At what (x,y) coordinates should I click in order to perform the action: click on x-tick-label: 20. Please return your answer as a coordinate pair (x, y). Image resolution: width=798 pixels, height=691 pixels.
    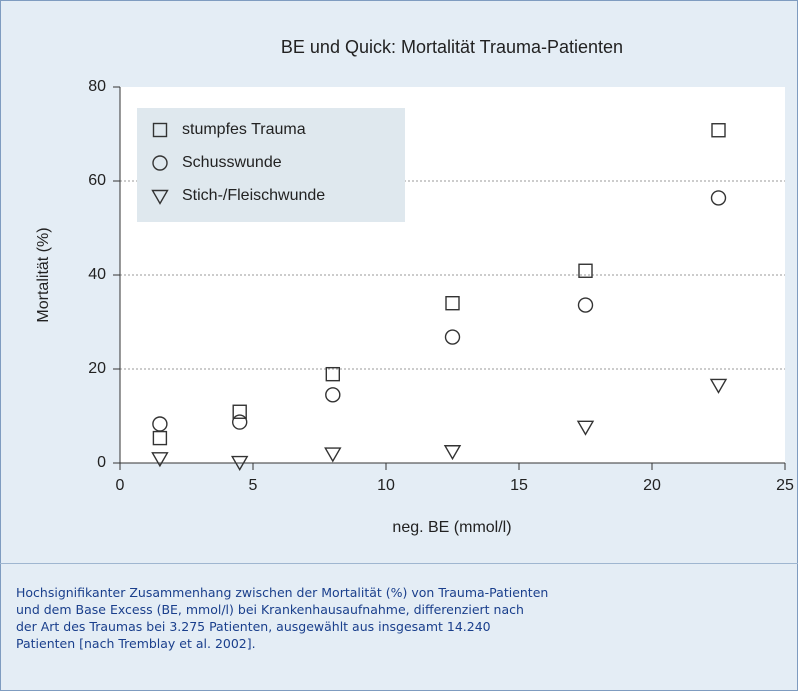
    Looking at the image, I should click on (652, 485).